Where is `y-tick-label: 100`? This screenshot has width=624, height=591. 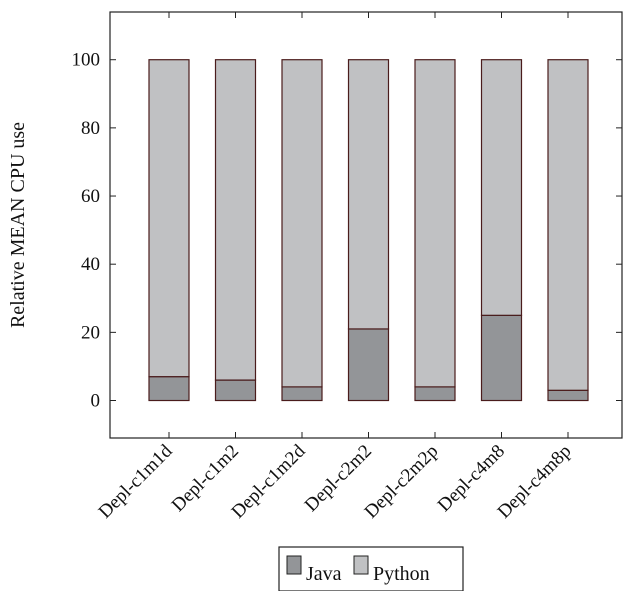
y-tick-label: 100 is located at coordinates (86, 60).